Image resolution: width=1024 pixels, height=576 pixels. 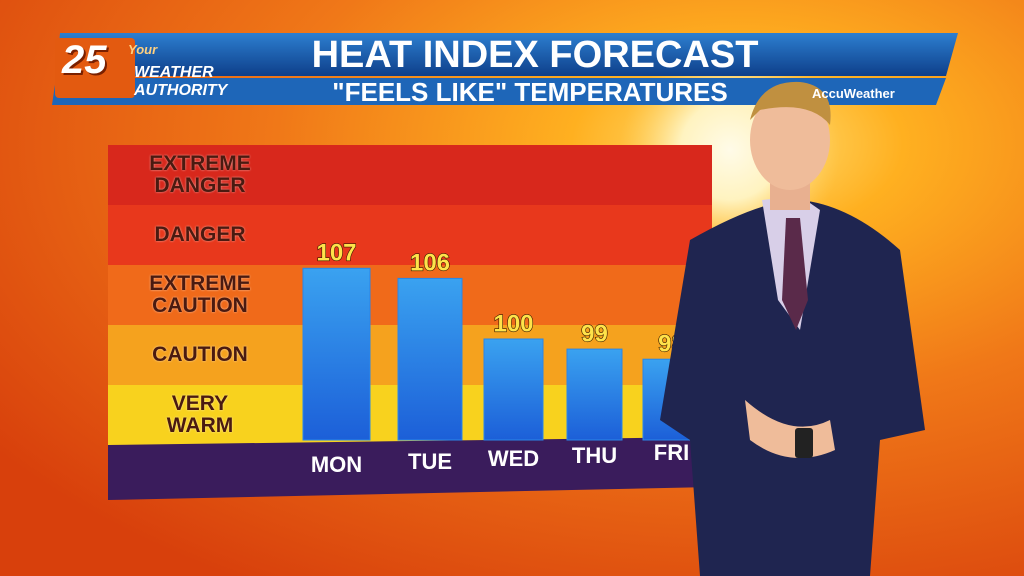 I want to click on x-tick-label: FRI, so click(x=671, y=452).